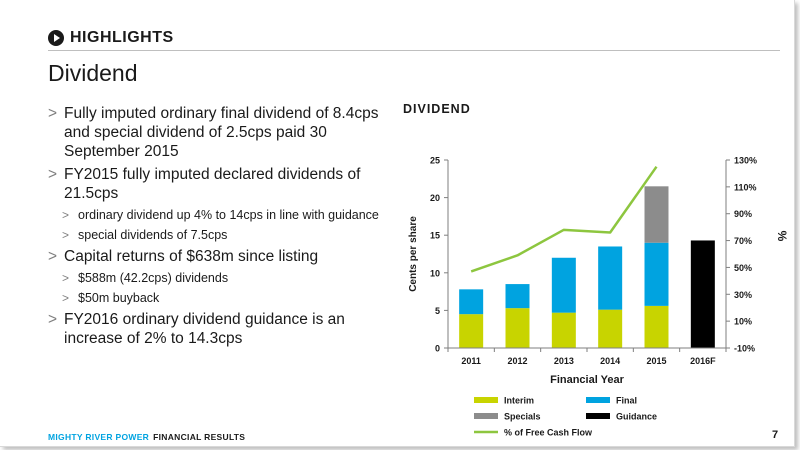 This screenshot has width=800, height=450. I want to click on y2-tick-label: 110%, so click(745, 187).